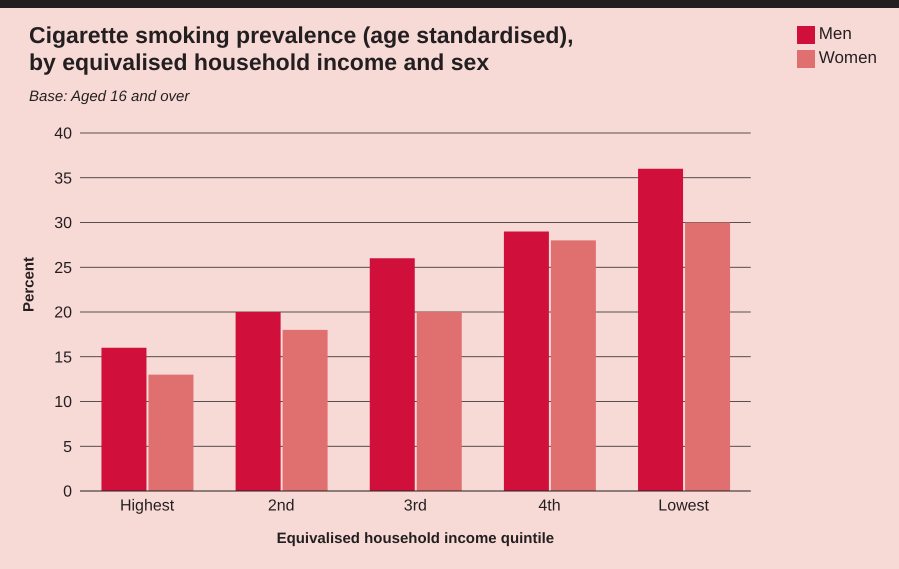 Image resolution: width=899 pixels, height=569 pixels. What do you see at coordinates (63, 223) in the screenshot?
I see `y-tick-label: 30` at bounding box center [63, 223].